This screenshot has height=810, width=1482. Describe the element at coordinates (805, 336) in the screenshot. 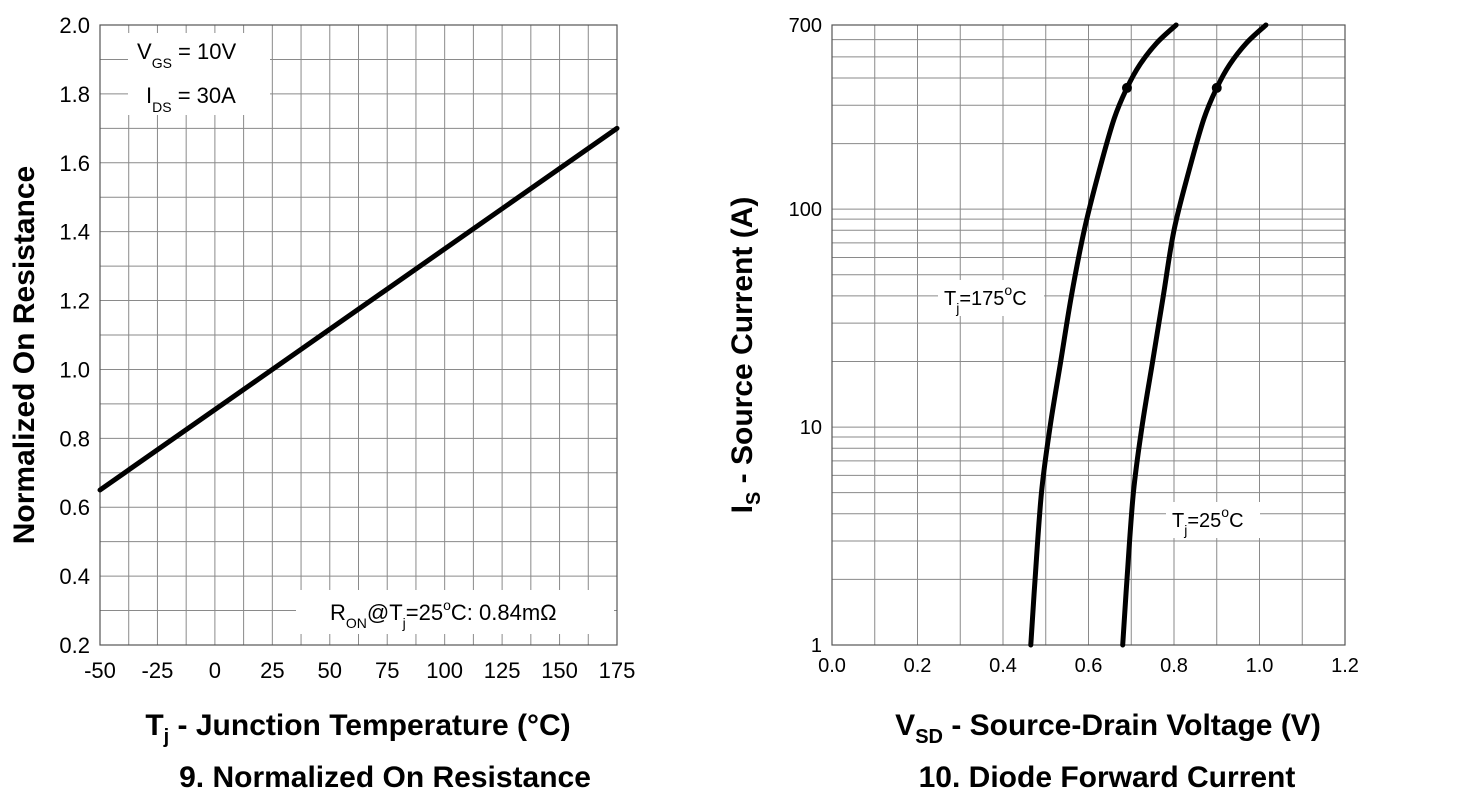

I see `chart2-y-ticks: 1 10 100 700` at that location.